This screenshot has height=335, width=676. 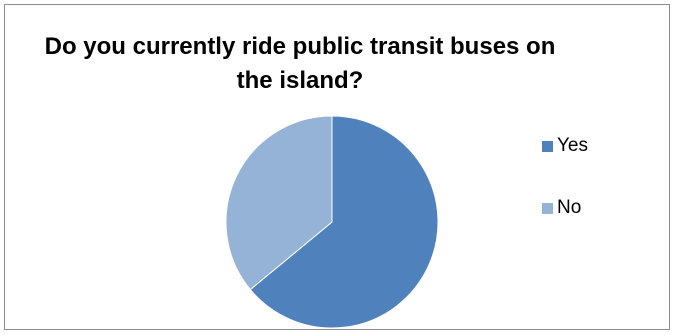 I want to click on legend-label-no: No, so click(x=569, y=207).